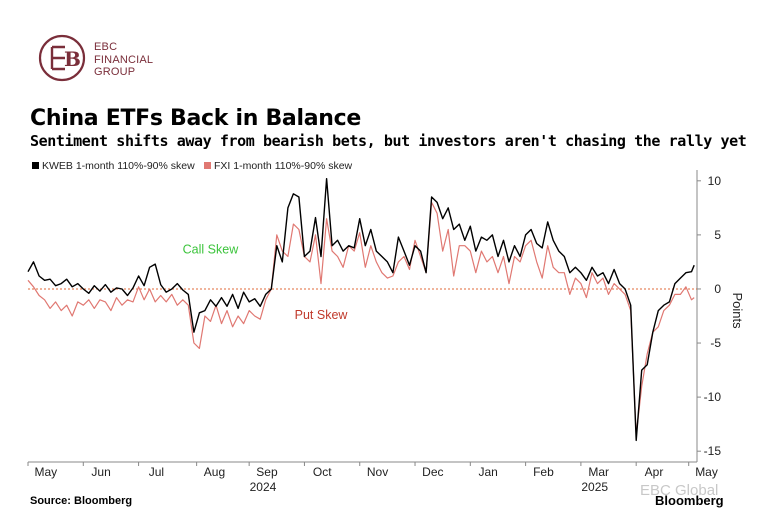  I want to click on x-tick-label-3: Aug, so click(214, 472).